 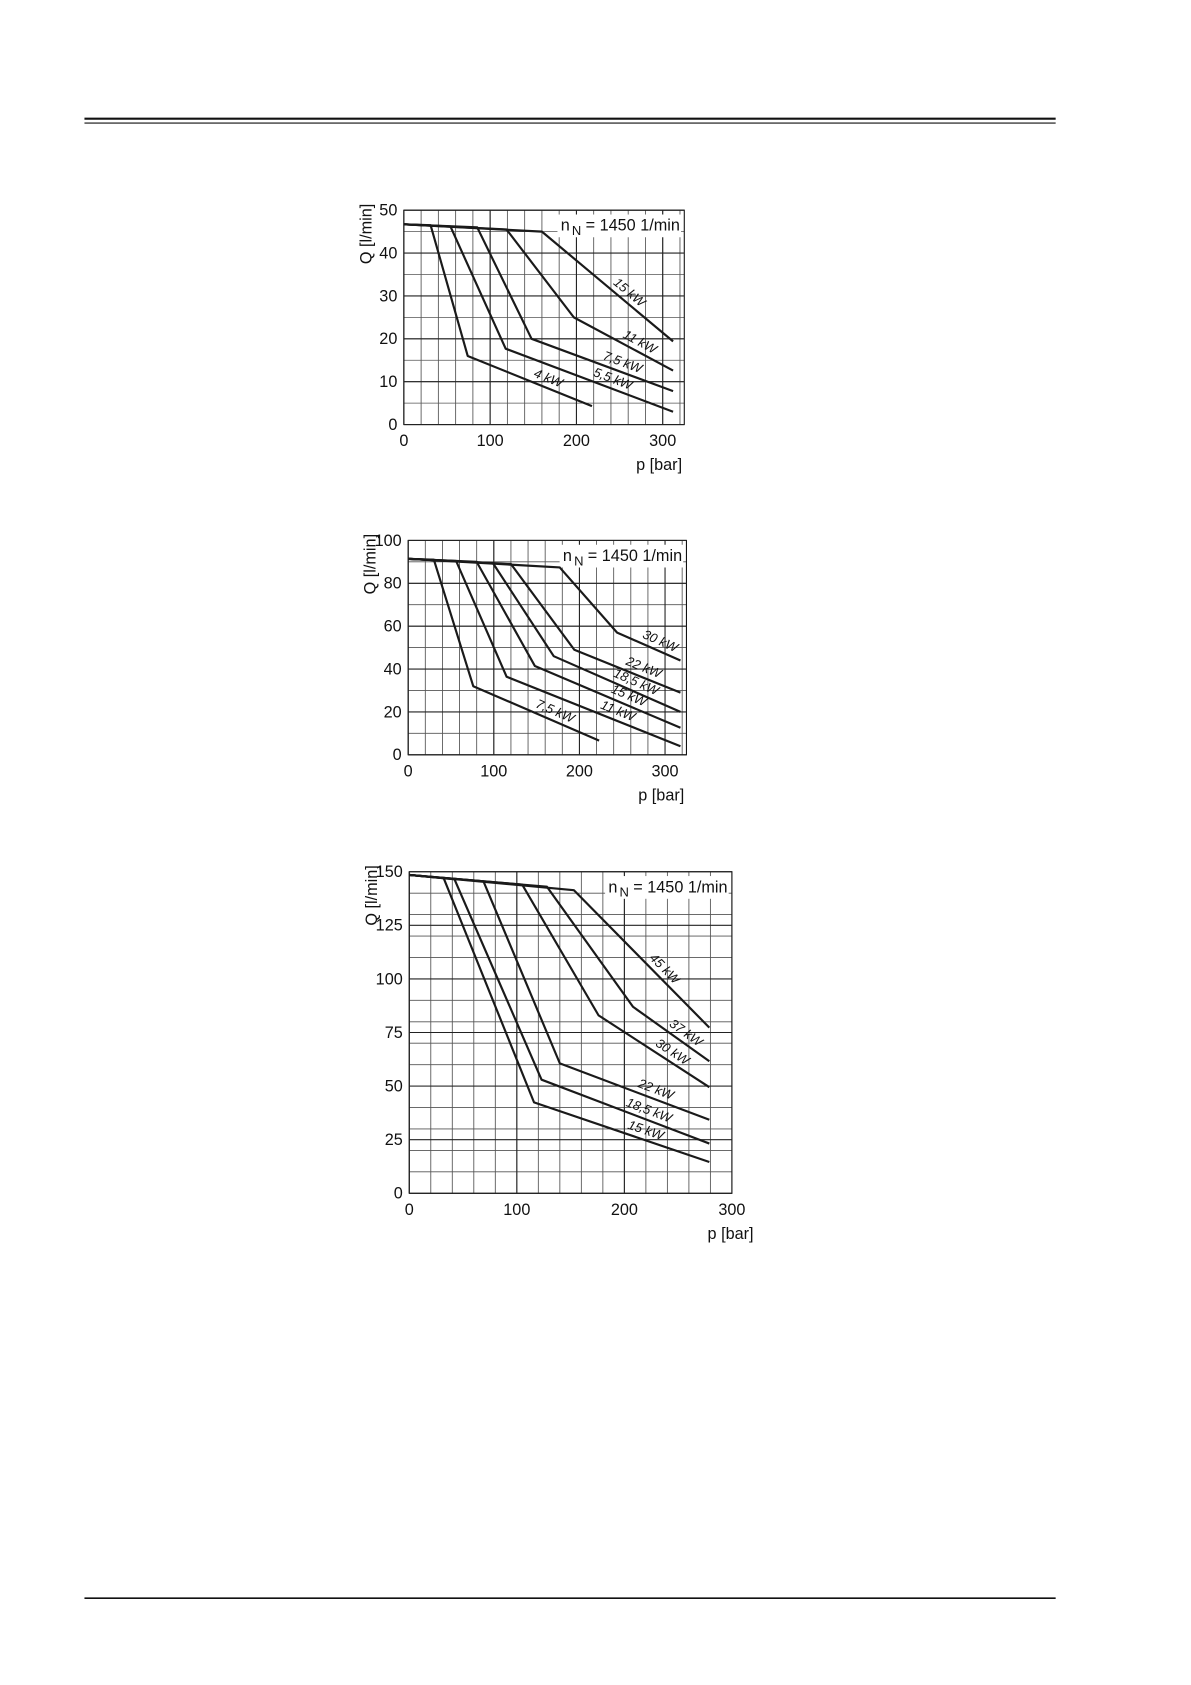 What do you see at coordinates (393, 584) in the screenshot?
I see `y-tick-label: 80` at bounding box center [393, 584].